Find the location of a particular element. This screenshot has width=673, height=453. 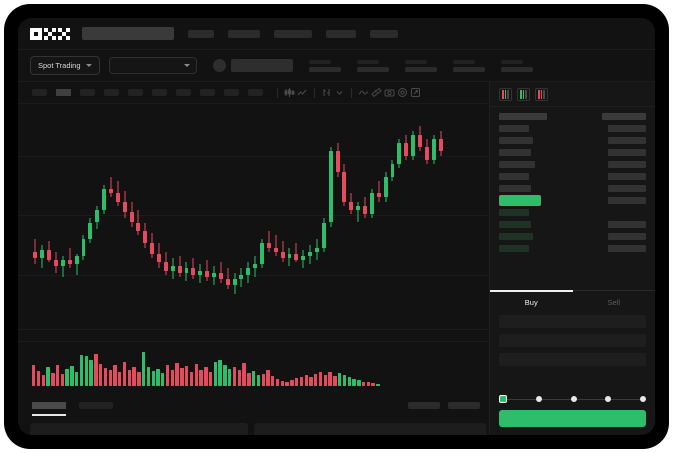

timeframe-30m is located at coordinates (111, 92).